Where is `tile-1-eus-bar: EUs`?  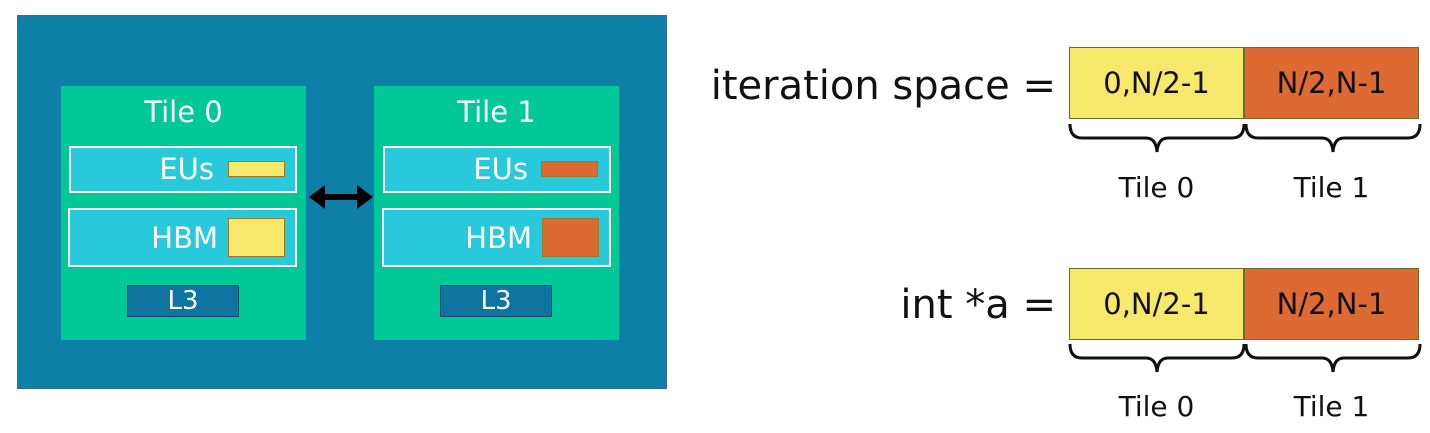
tile-1-eus-bar: EUs is located at coordinates (497, 169).